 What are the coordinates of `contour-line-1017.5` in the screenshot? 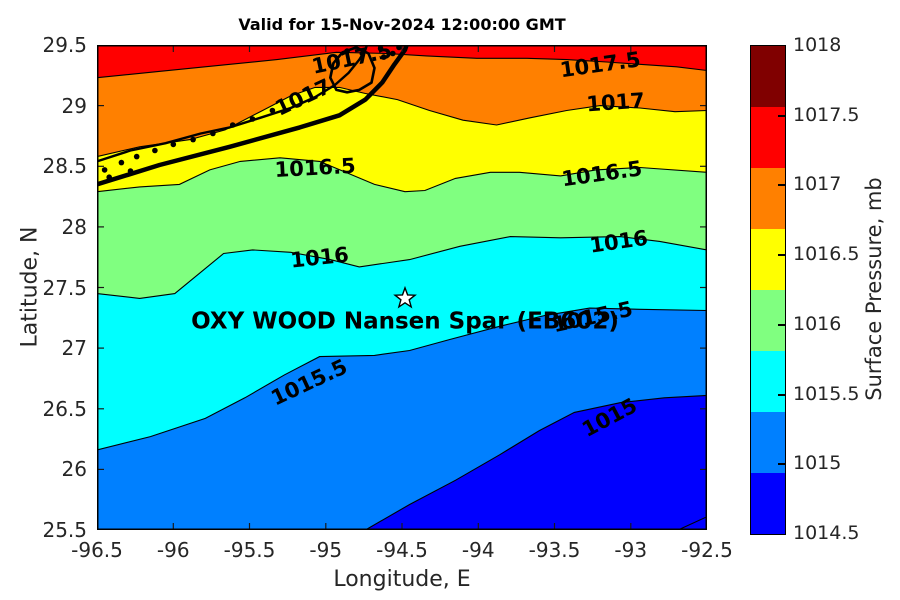 It's located at (402, 65).